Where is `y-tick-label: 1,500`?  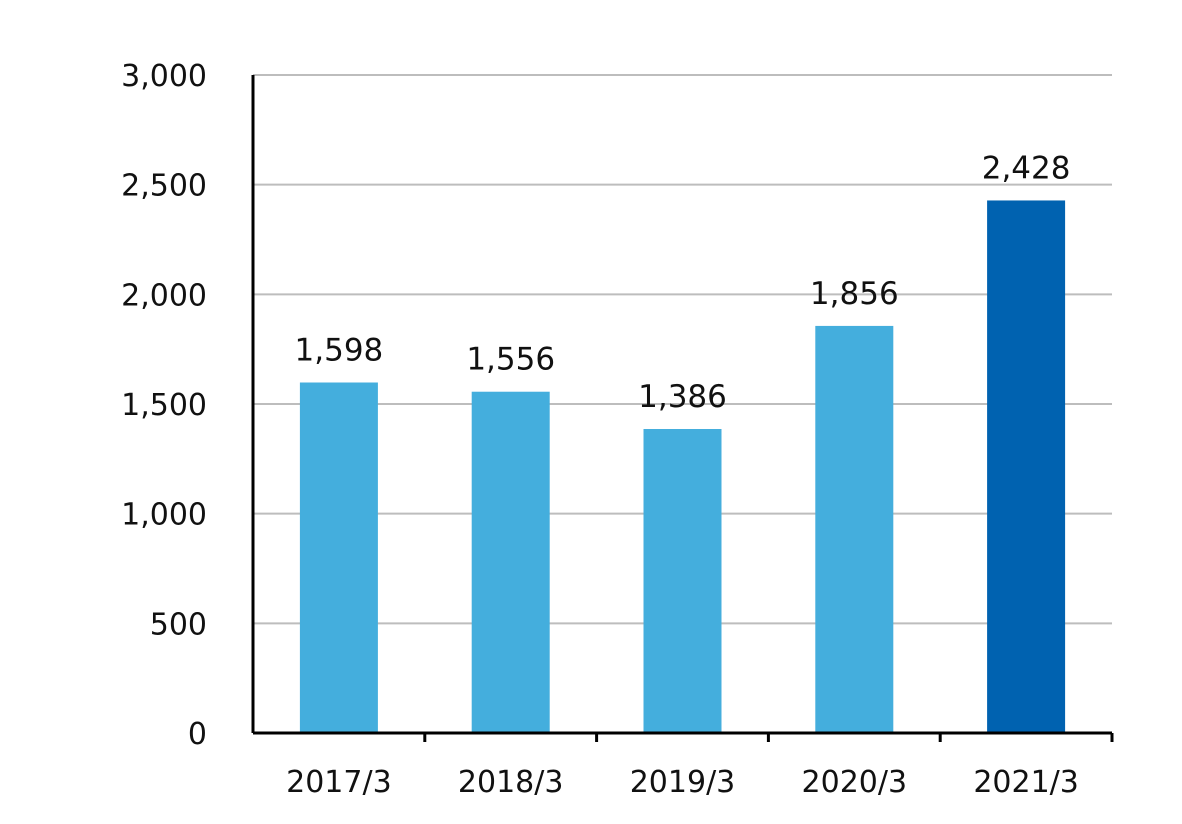
y-tick-label: 1,500 is located at coordinates (164, 405).